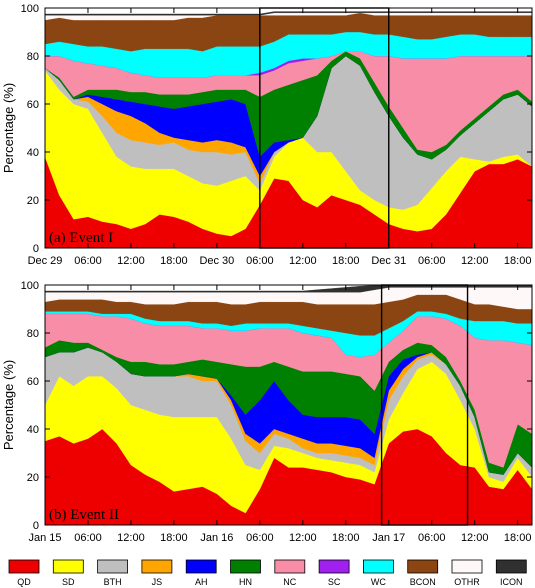 Image resolution: width=535 pixels, height=588 pixels. What do you see at coordinates (388, 261) in the screenshot?
I see `x-tick-label: Dec 31` at bounding box center [388, 261].